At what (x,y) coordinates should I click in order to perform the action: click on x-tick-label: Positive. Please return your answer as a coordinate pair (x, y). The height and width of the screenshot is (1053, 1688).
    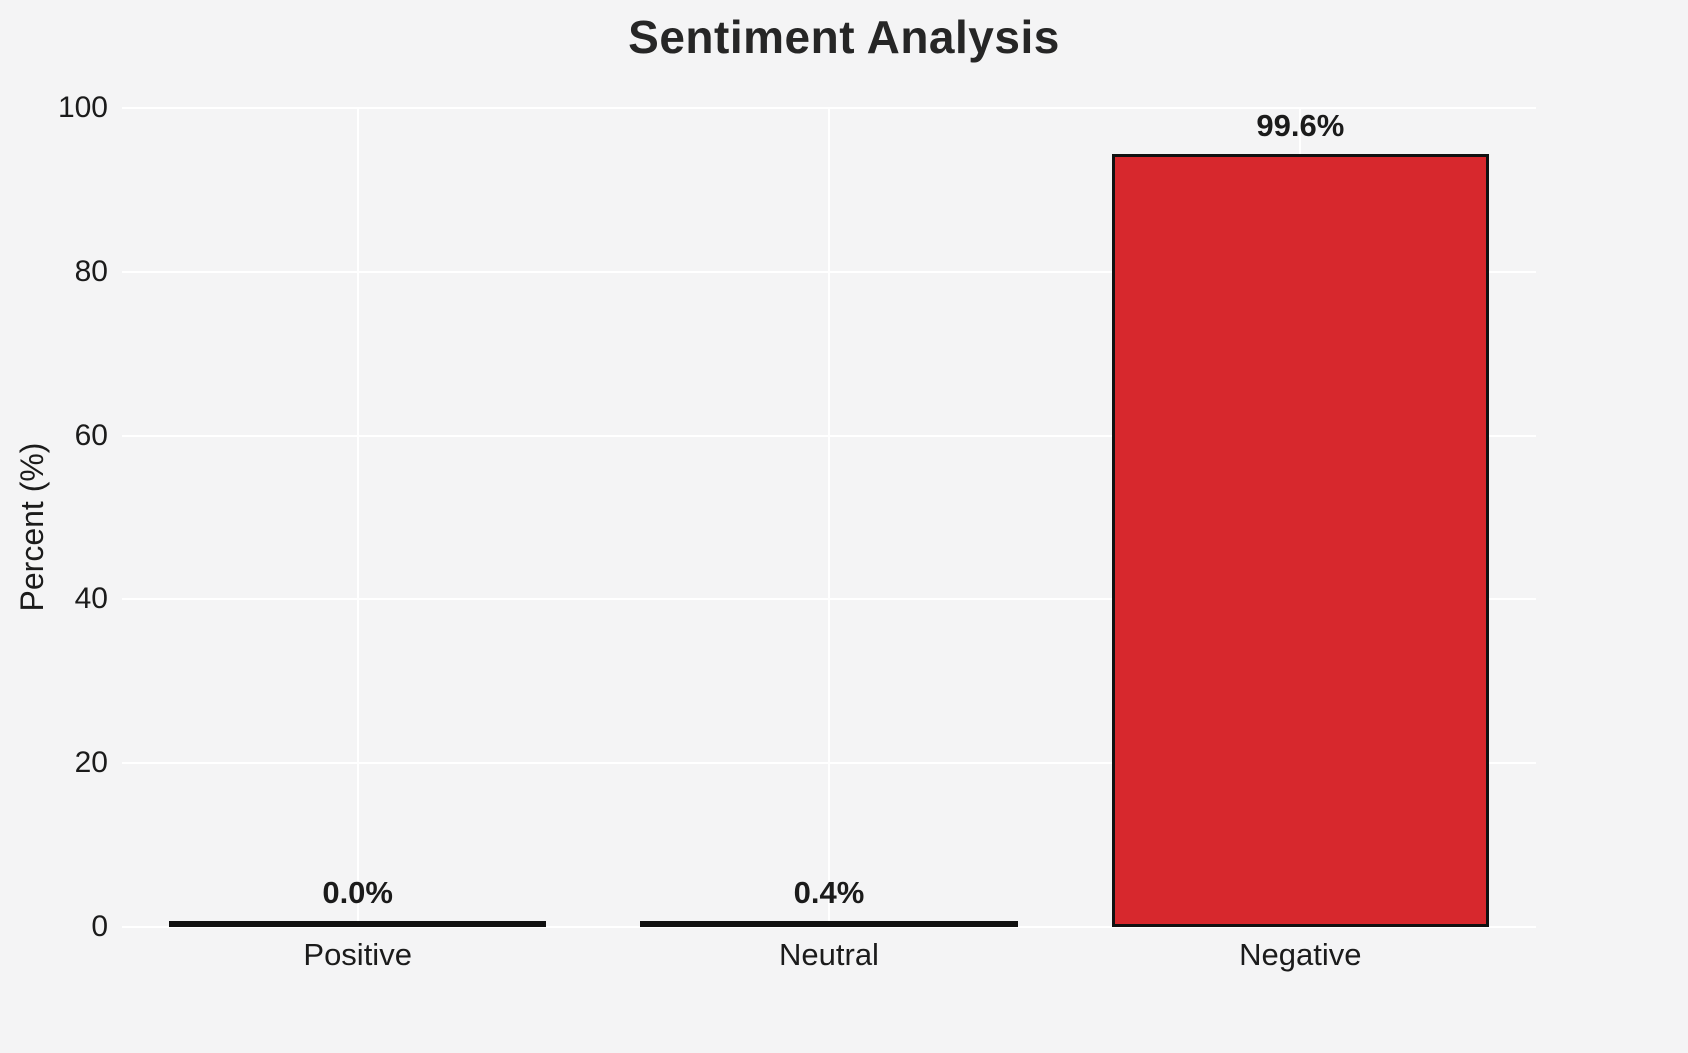
    Looking at the image, I should click on (357, 954).